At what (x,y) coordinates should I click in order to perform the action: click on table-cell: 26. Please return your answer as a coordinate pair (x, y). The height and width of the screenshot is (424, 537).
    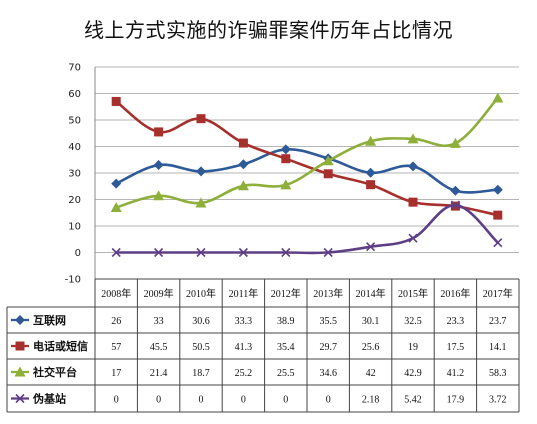
    Looking at the image, I should click on (116, 321).